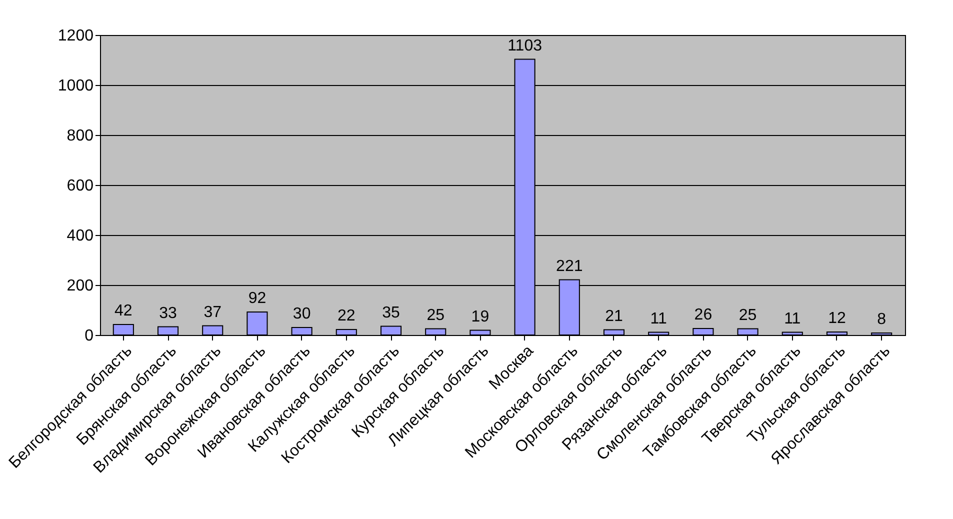 The height and width of the screenshot is (519, 953). Describe the element at coordinates (837, 318) in the screenshot. I see `data-label: 12` at that location.